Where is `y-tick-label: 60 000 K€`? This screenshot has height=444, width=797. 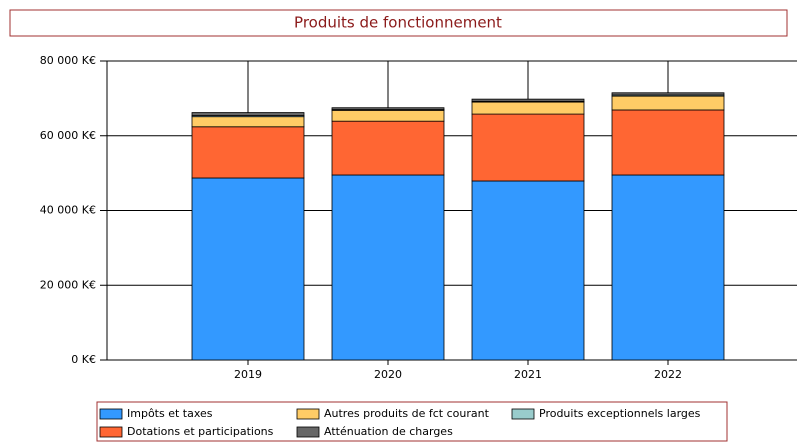 y-tick-label: 60 000 K€ is located at coordinates (68, 135).